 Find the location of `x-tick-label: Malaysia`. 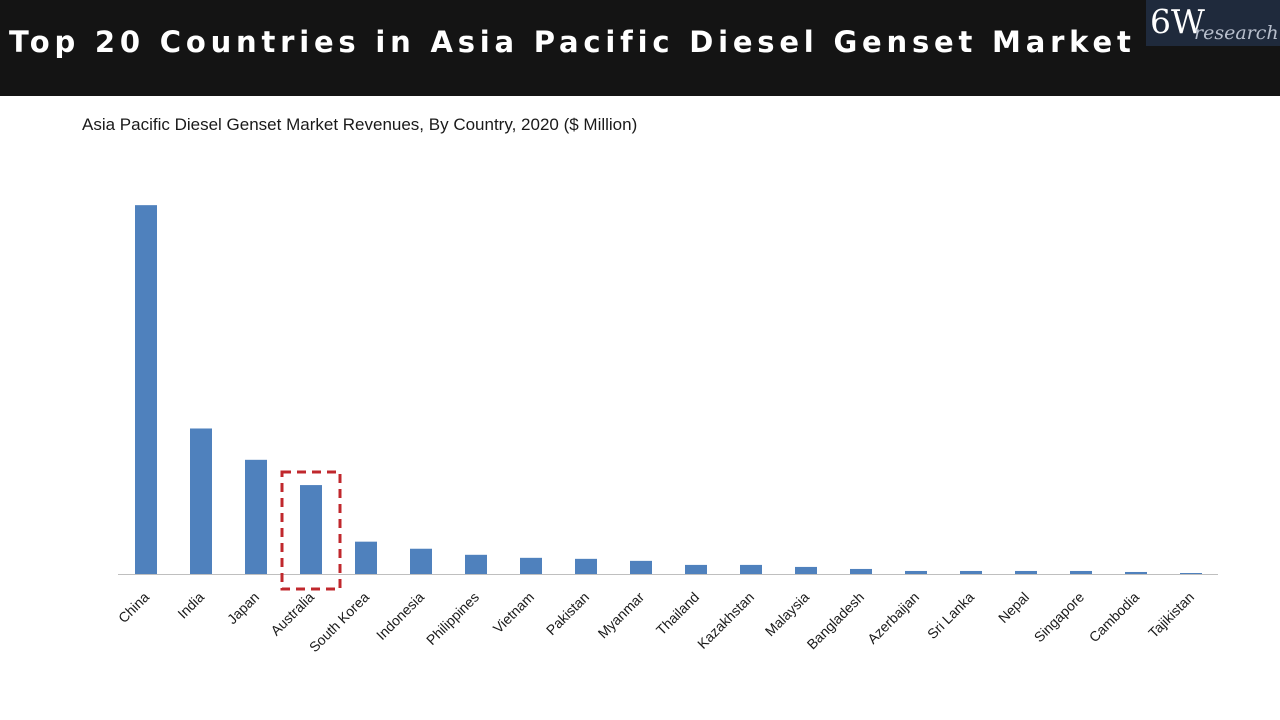

x-tick-label: Malaysia is located at coordinates (787, 614).